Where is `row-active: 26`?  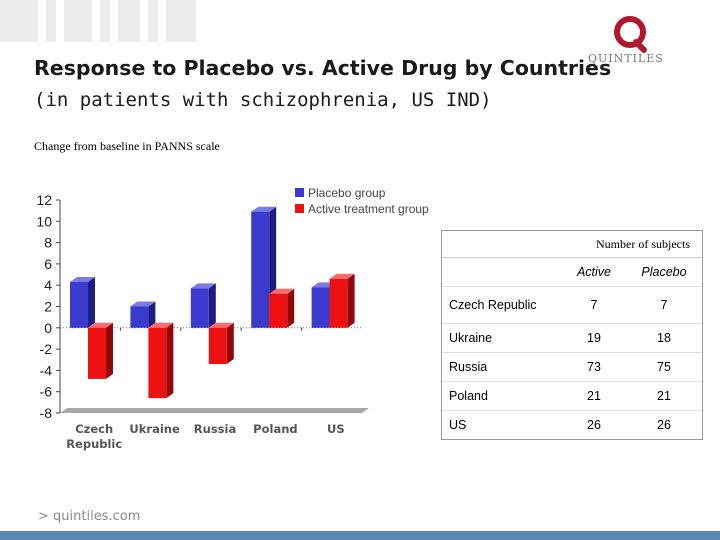
row-active: 26 is located at coordinates (594, 425).